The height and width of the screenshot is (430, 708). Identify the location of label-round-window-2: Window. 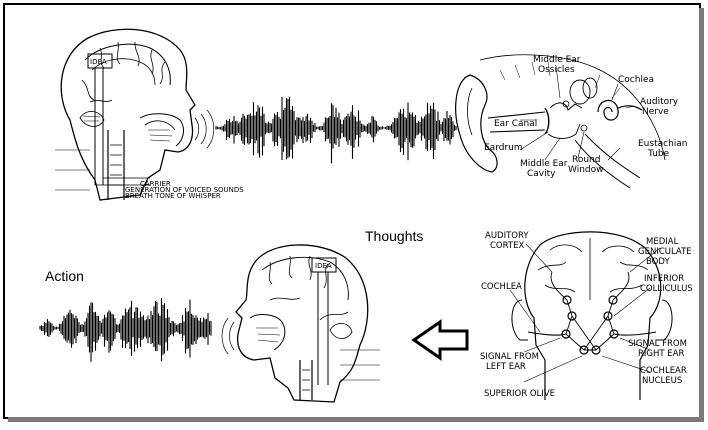
(586, 170).